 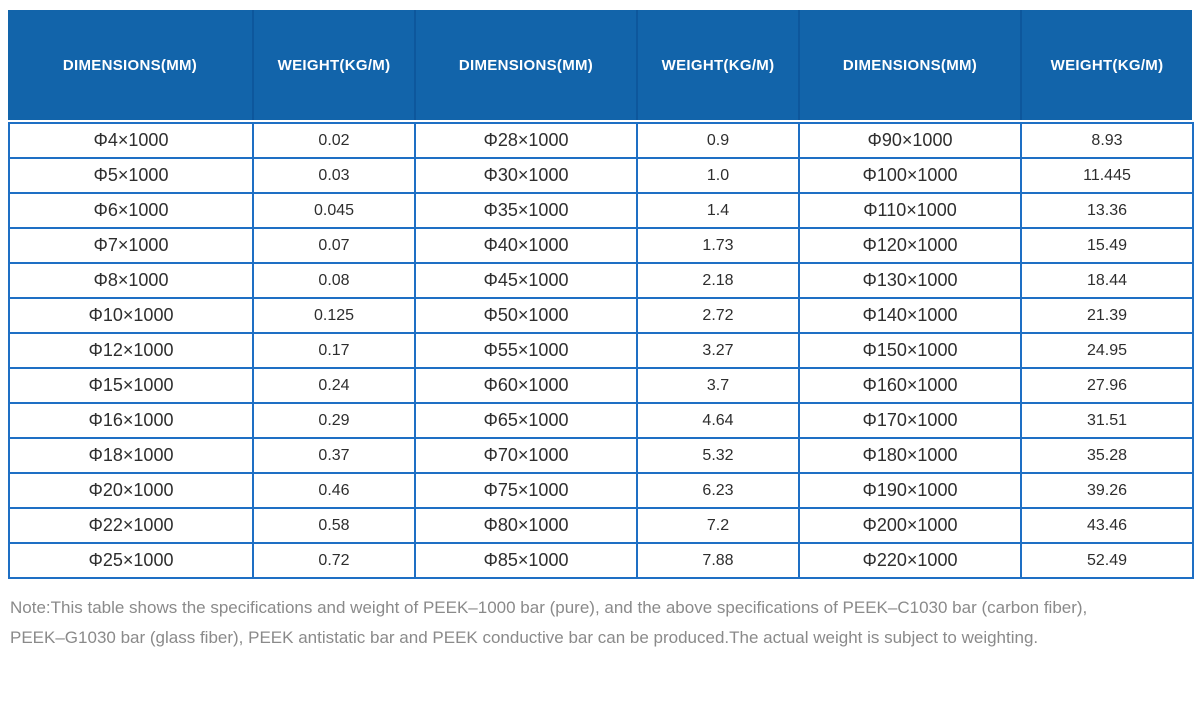 I want to click on weight-cell: 7.2, so click(x=718, y=525).